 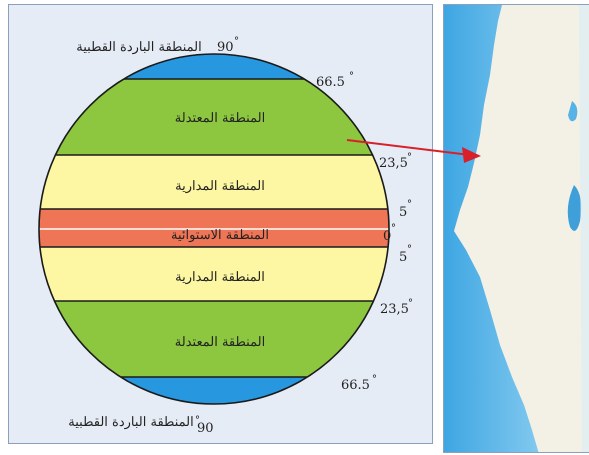 I want to click on lat-south-5-degree: °, so click(x=409, y=249).